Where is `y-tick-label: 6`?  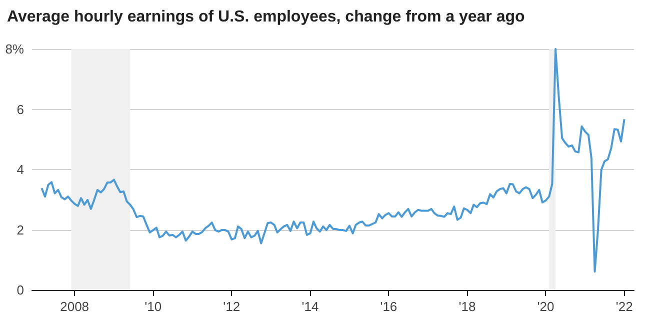 y-tick-label: 6 is located at coordinates (20, 109).